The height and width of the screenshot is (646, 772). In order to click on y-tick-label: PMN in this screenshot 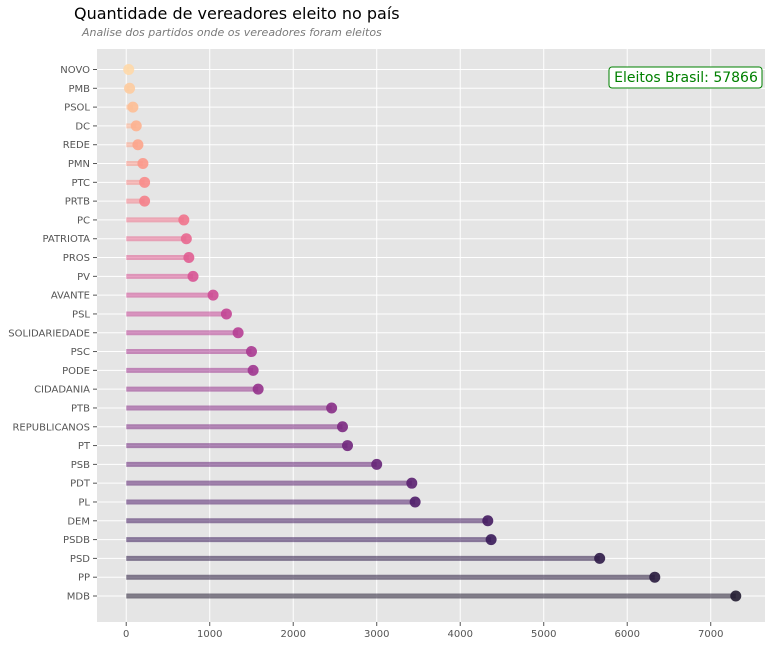, I will do `click(79, 164)`.